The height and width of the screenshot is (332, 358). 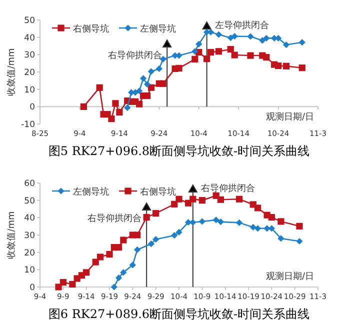 I want to click on y-tick-label: 60, so click(x=29, y=184).